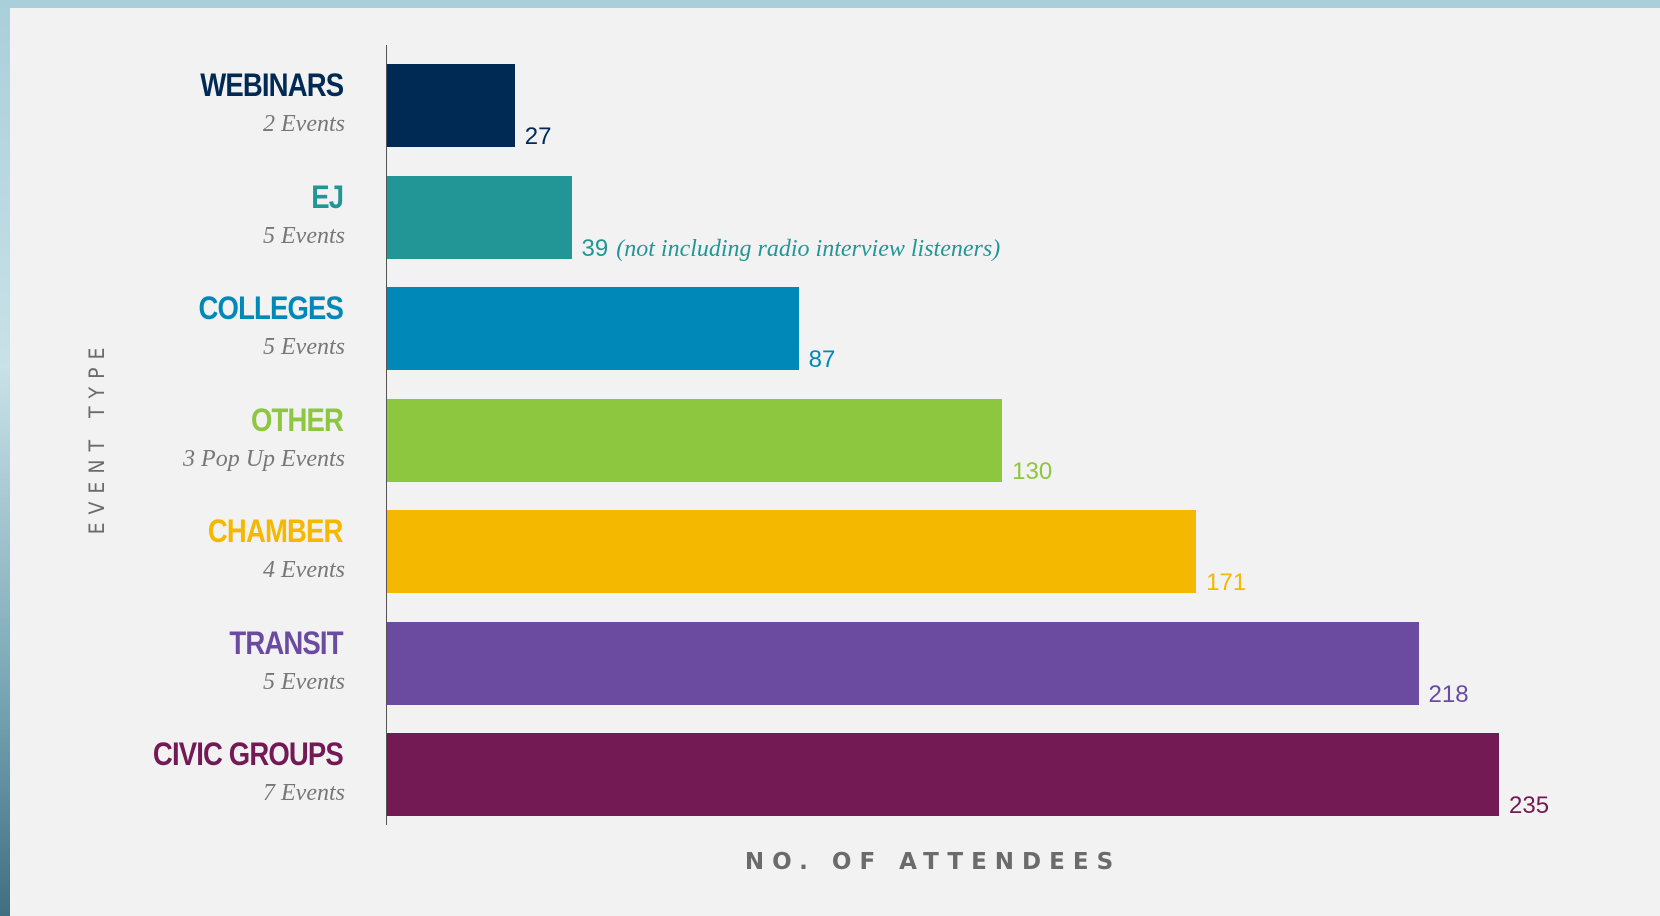  I want to click on value-label: 235, so click(1529, 806).